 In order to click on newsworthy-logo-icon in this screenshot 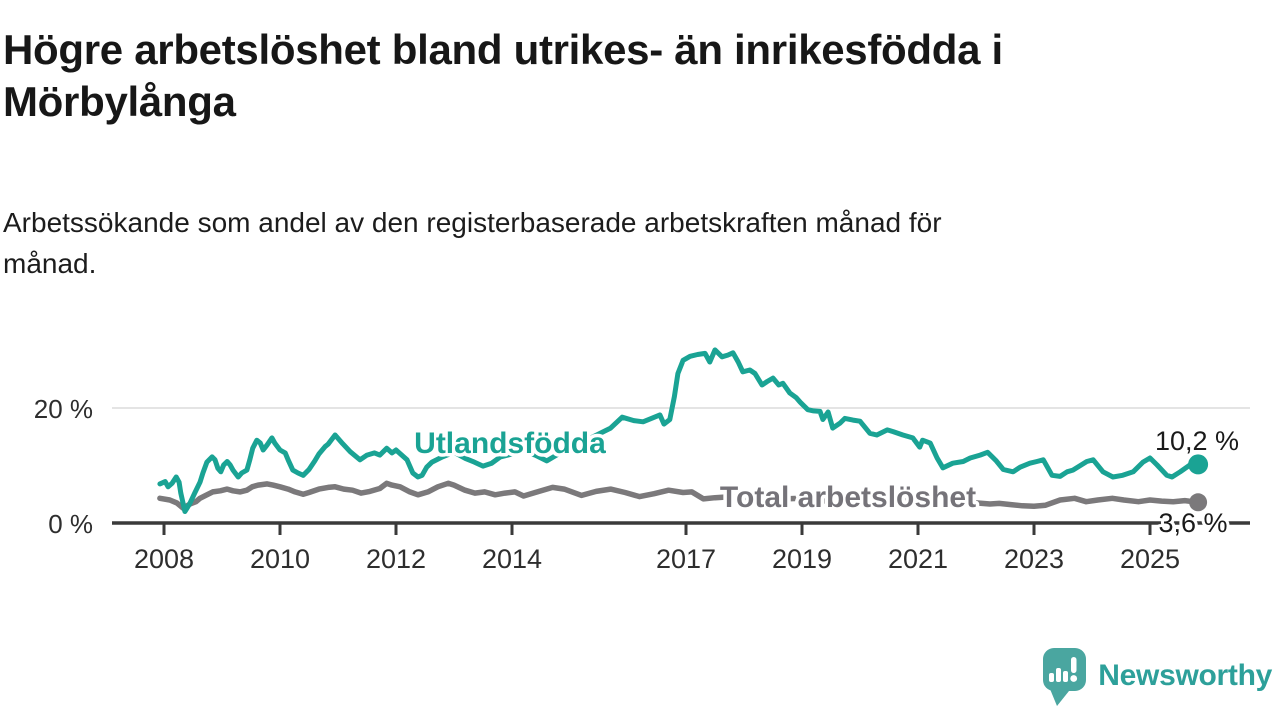, I will do `click(1065, 677)`.